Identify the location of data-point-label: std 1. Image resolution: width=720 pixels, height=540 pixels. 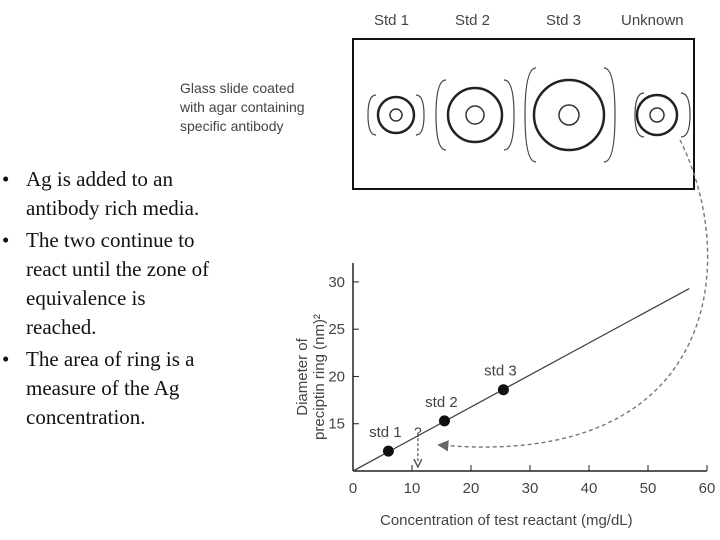
(385, 432).